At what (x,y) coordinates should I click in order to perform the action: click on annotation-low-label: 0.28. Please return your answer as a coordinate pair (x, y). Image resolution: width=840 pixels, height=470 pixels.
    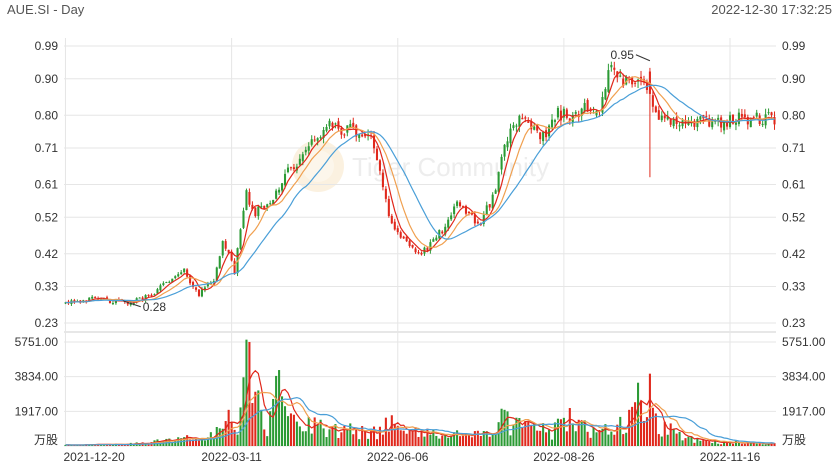
    Looking at the image, I should click on (155, 307).